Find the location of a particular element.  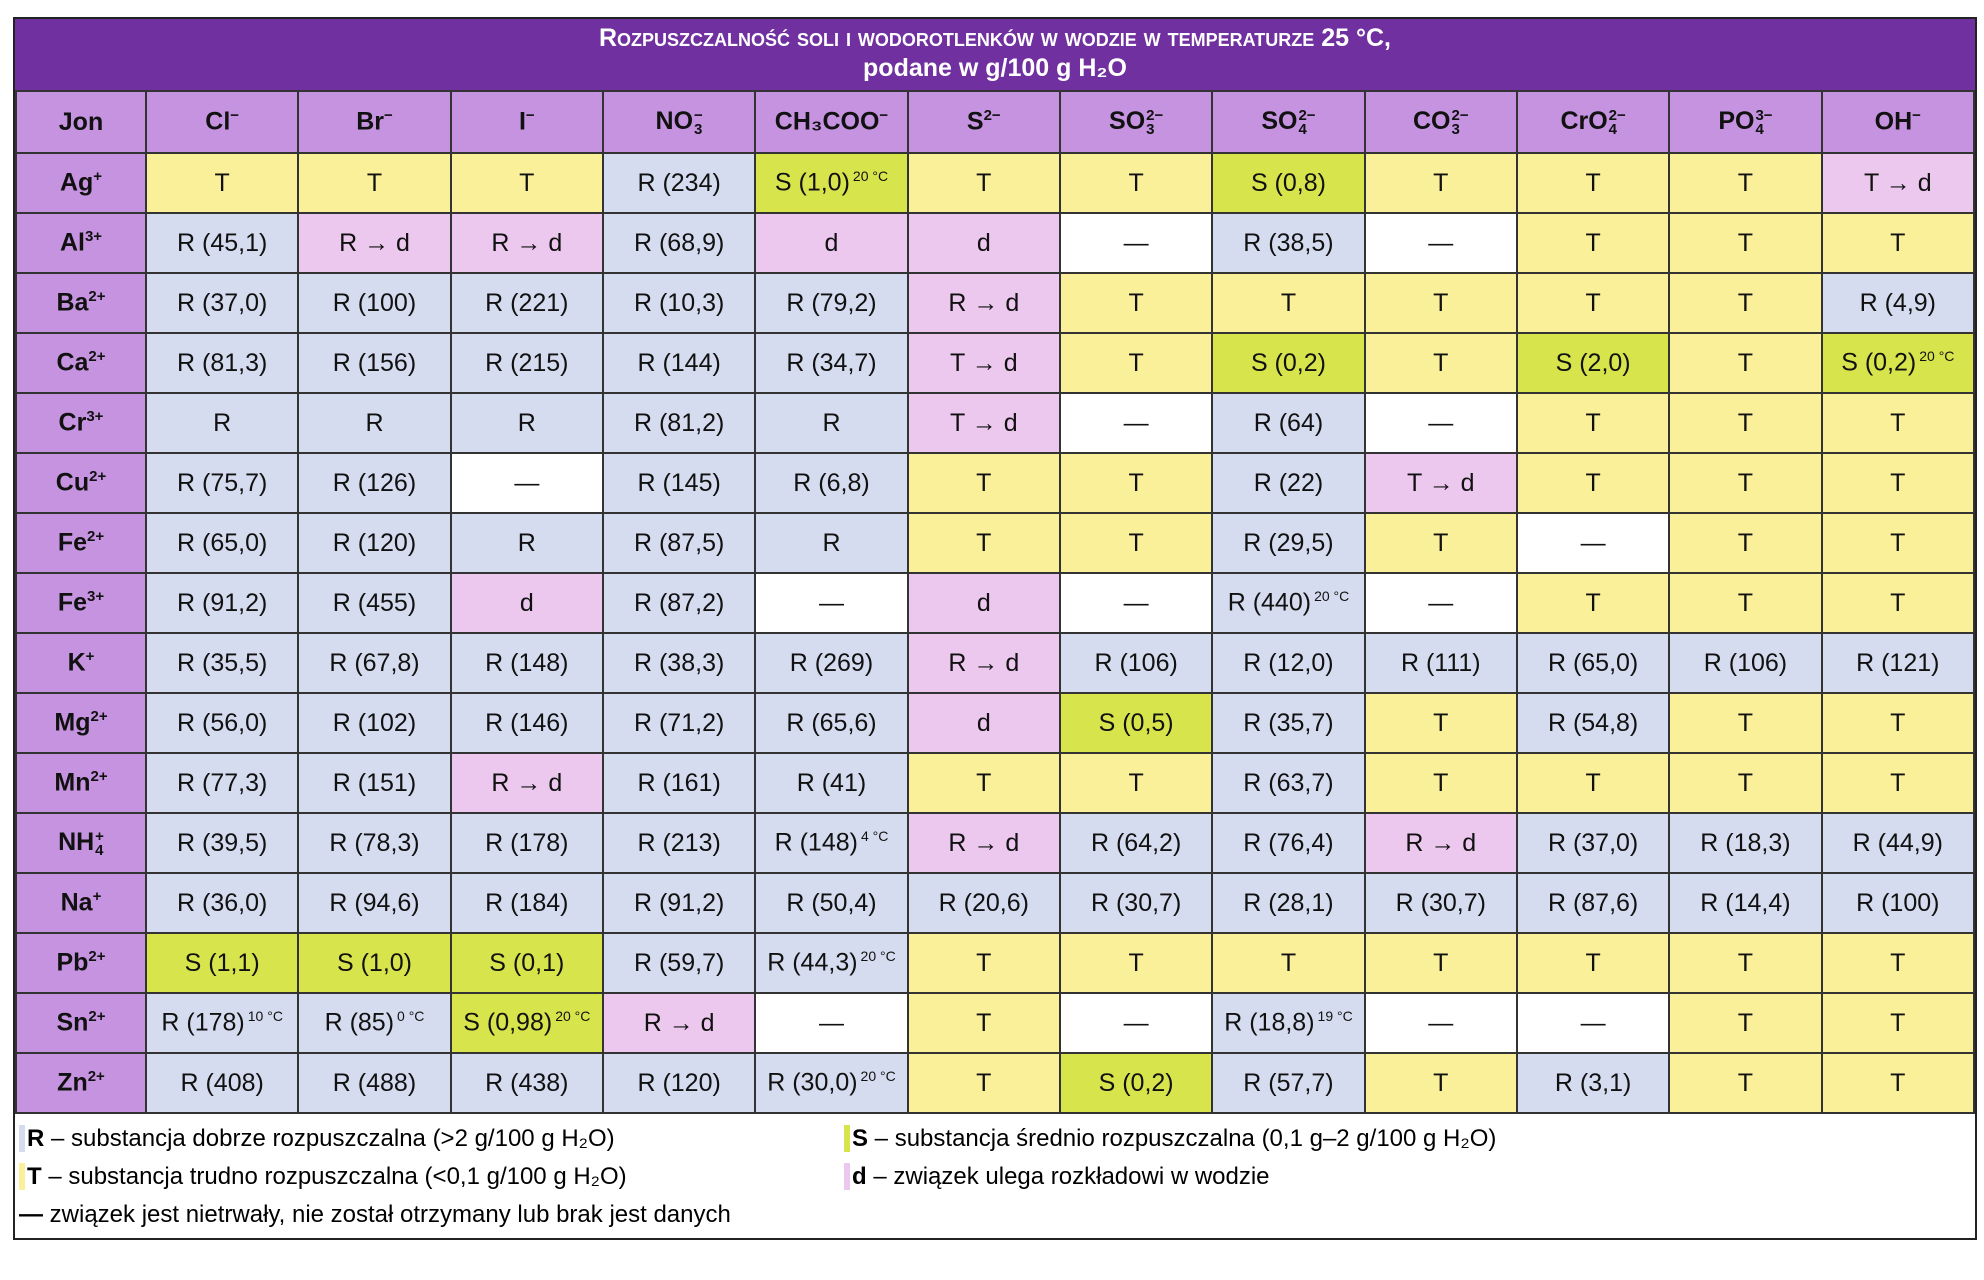

ion-base: Al is located at coordinates (72, 242).